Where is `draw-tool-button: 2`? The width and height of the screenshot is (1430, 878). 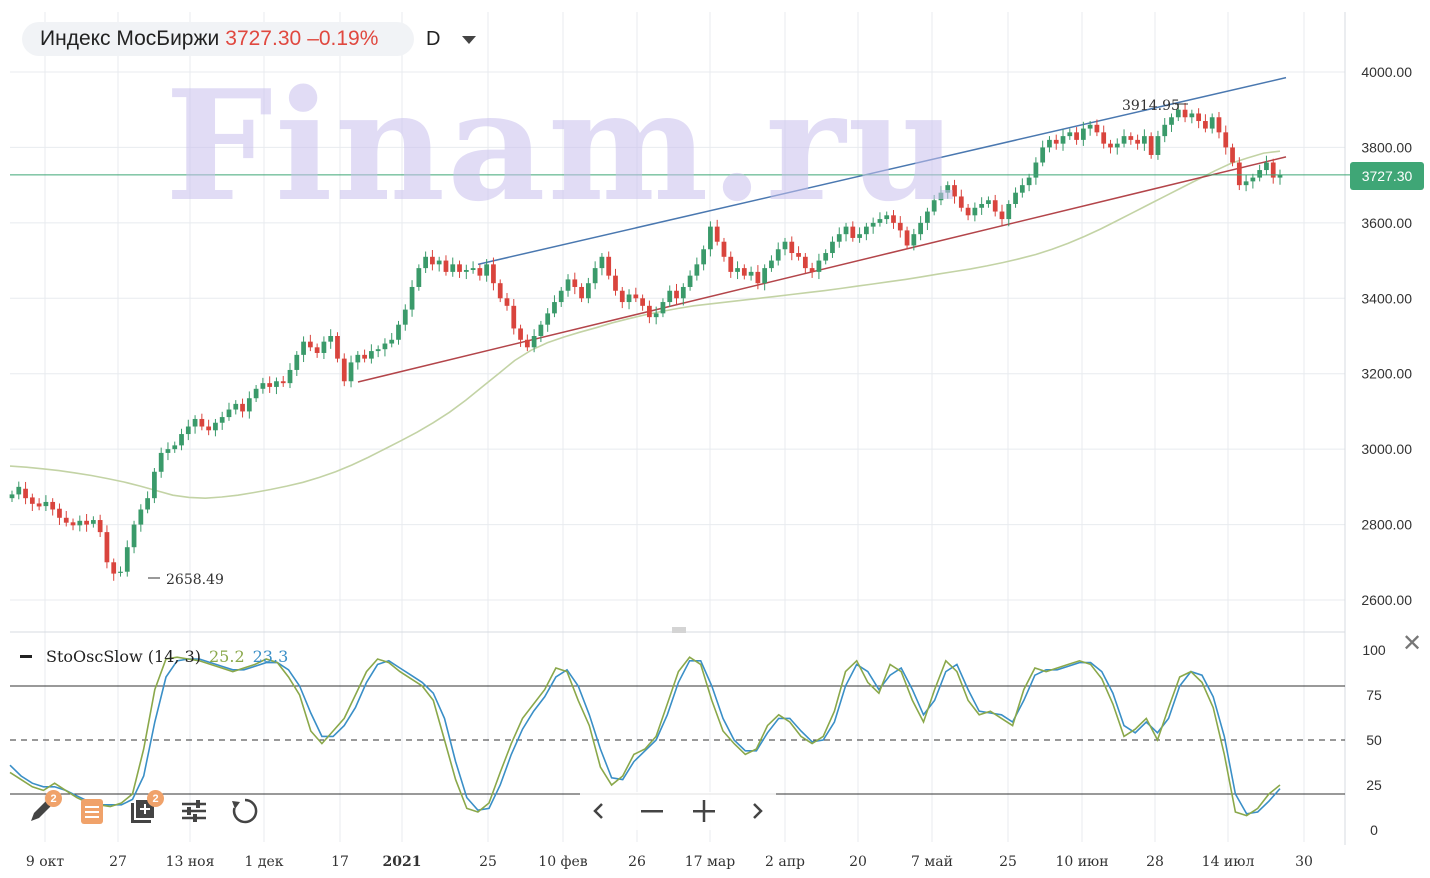 draw-tool-button: 2 is located at coordinates (42, 810).